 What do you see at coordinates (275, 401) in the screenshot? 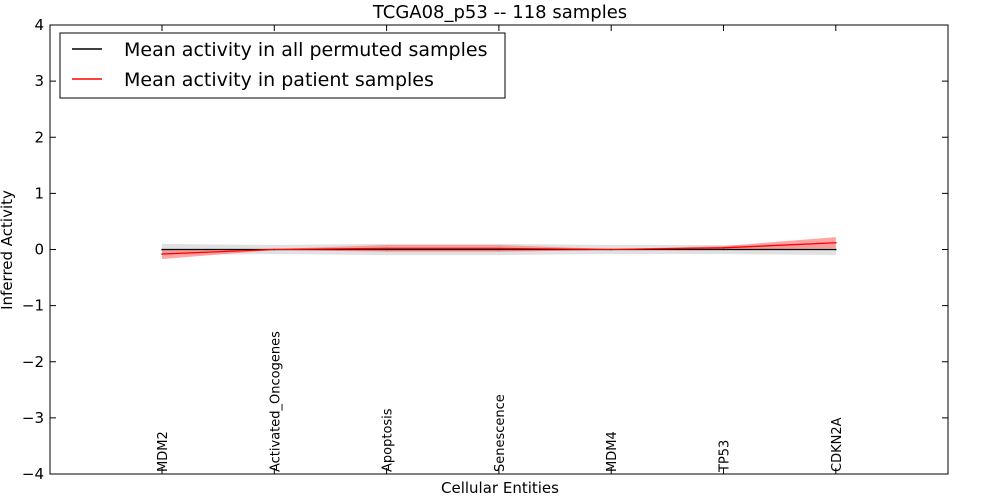
I see `x-tick-label: Activated_Oncogenes` at bounding box center [275, 401].